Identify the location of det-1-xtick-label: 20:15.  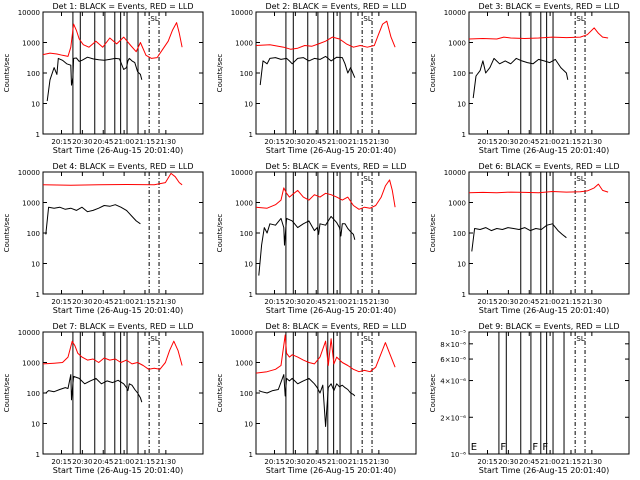
(61, 142).